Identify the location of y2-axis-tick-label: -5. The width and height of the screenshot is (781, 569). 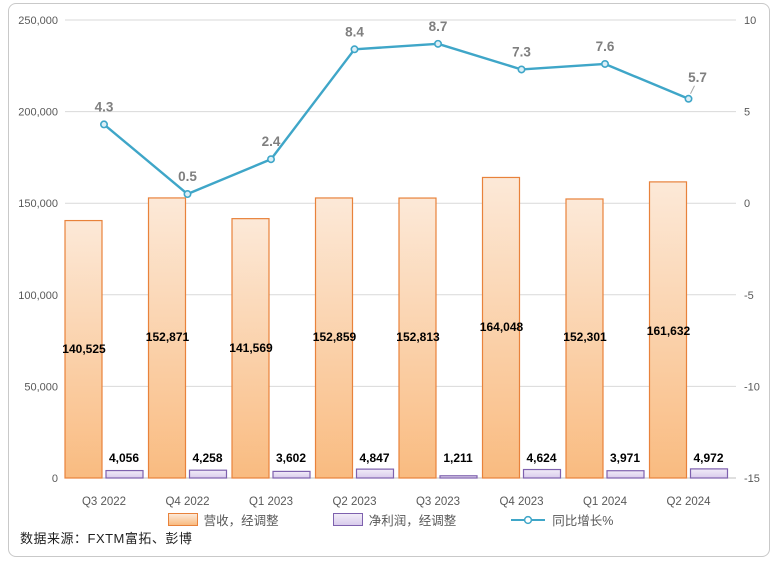
(749, 296).